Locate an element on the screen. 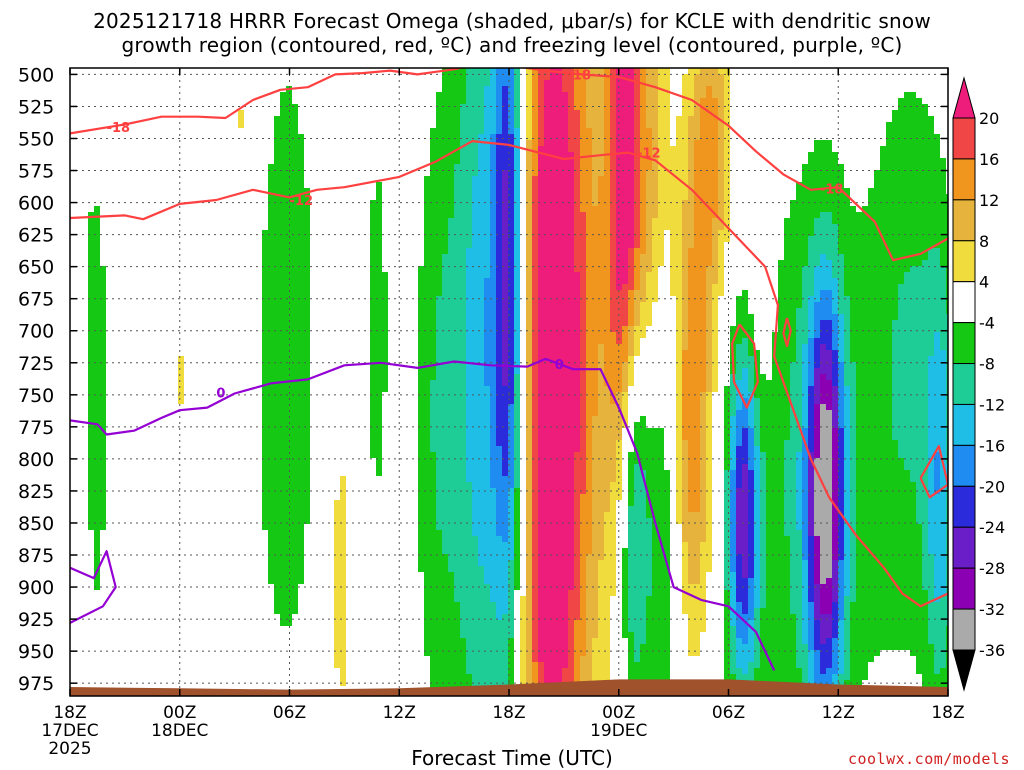  x-tick-label: 12Z is located at coordinates (838, 713).